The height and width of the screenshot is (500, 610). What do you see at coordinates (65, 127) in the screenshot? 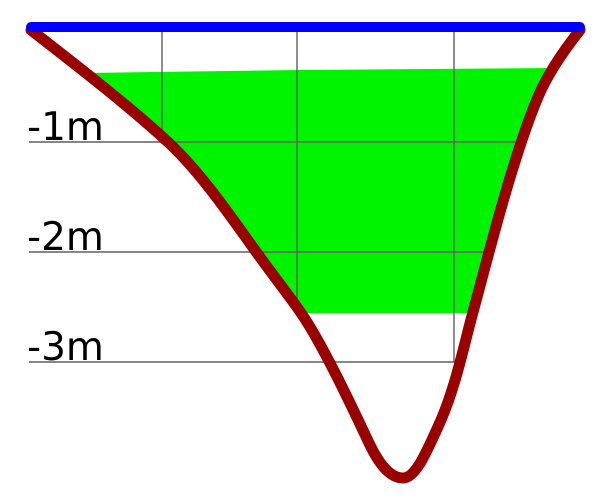
I see `depth-label-1m: -1m` at bounding box center [65, 127].